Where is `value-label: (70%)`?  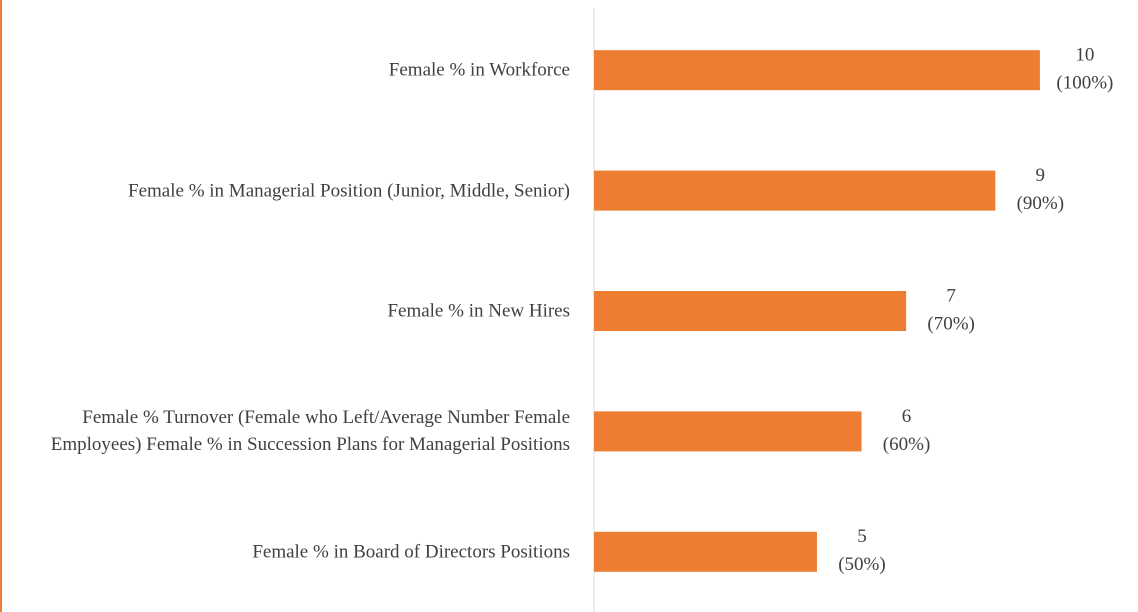 value-label: (70%) is located at coordinates (950, 323).